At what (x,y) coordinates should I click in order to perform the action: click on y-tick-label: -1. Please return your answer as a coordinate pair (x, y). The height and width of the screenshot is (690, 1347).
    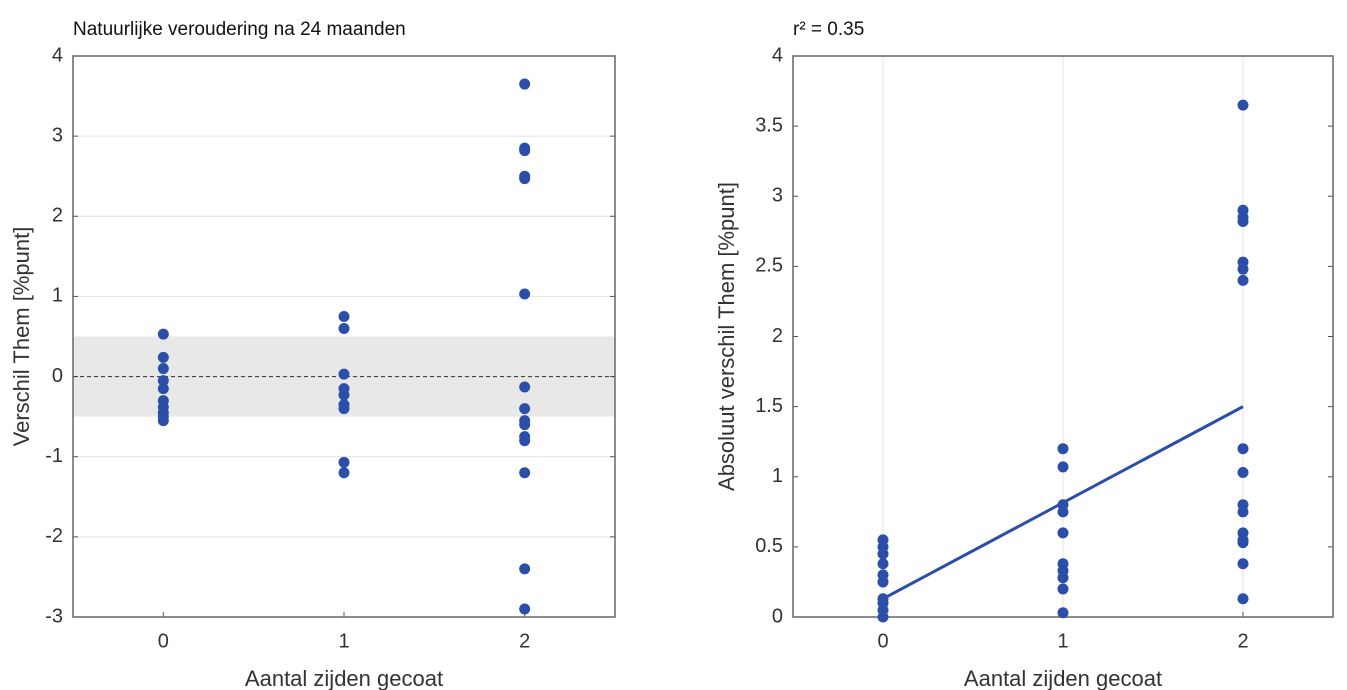
    Looking at the image, I should click on (54, 456).